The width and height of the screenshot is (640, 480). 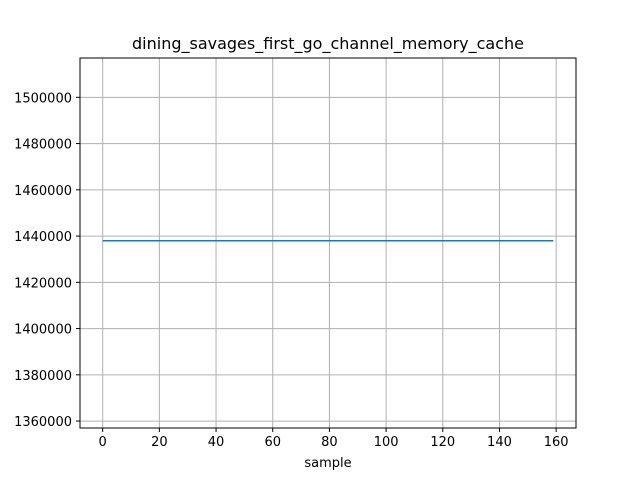 I want to click on x-tick-label: 40, so click(x=216, y=442).